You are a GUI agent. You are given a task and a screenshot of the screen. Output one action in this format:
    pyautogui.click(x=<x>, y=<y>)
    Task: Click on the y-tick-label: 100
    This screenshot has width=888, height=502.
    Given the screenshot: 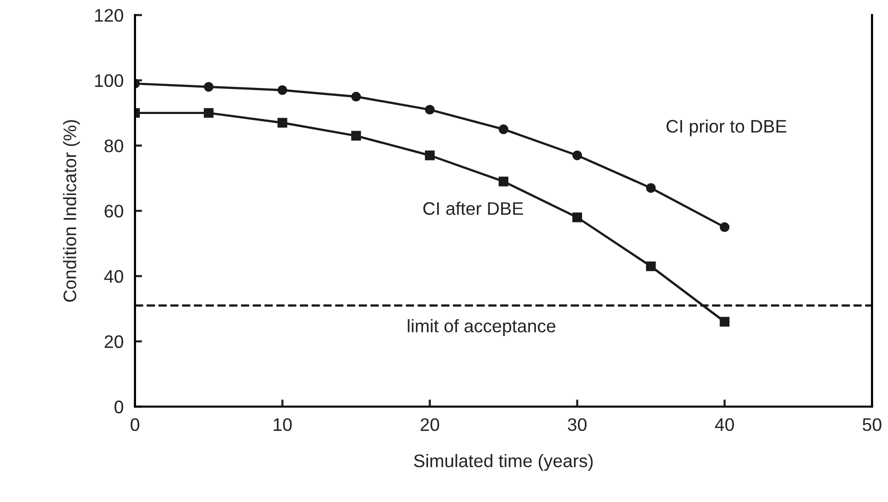 What is the action you would take?
    pyautogui.click(x=109, y=81)
    